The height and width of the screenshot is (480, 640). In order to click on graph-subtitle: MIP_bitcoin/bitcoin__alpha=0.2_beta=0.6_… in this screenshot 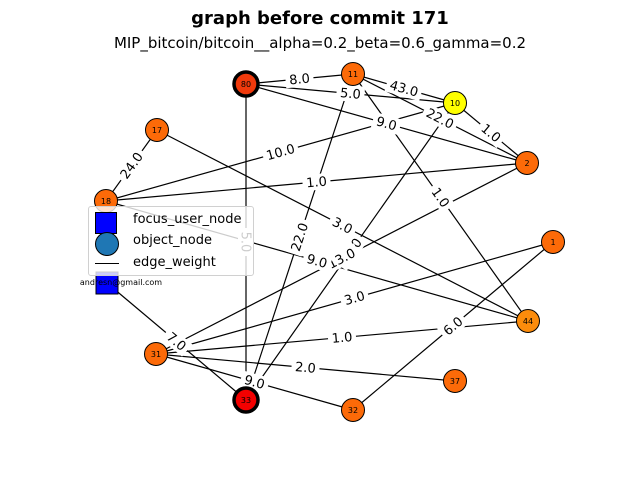, I will do `click(320, 43)`.